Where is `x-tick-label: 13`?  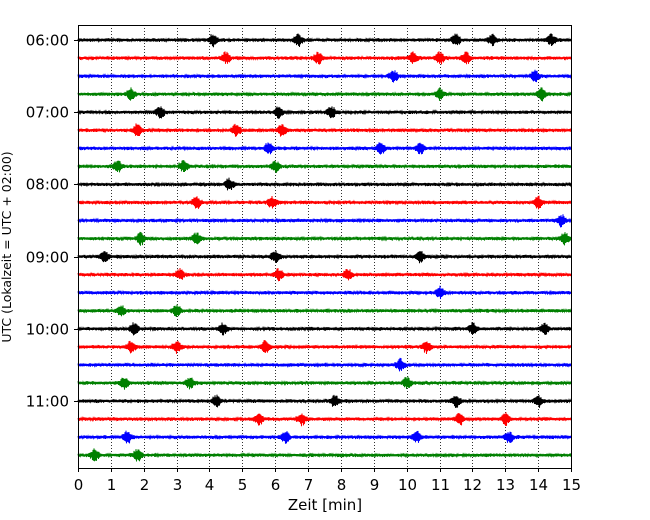
x-tick-label: 13 is located at coordinates (505, 485).